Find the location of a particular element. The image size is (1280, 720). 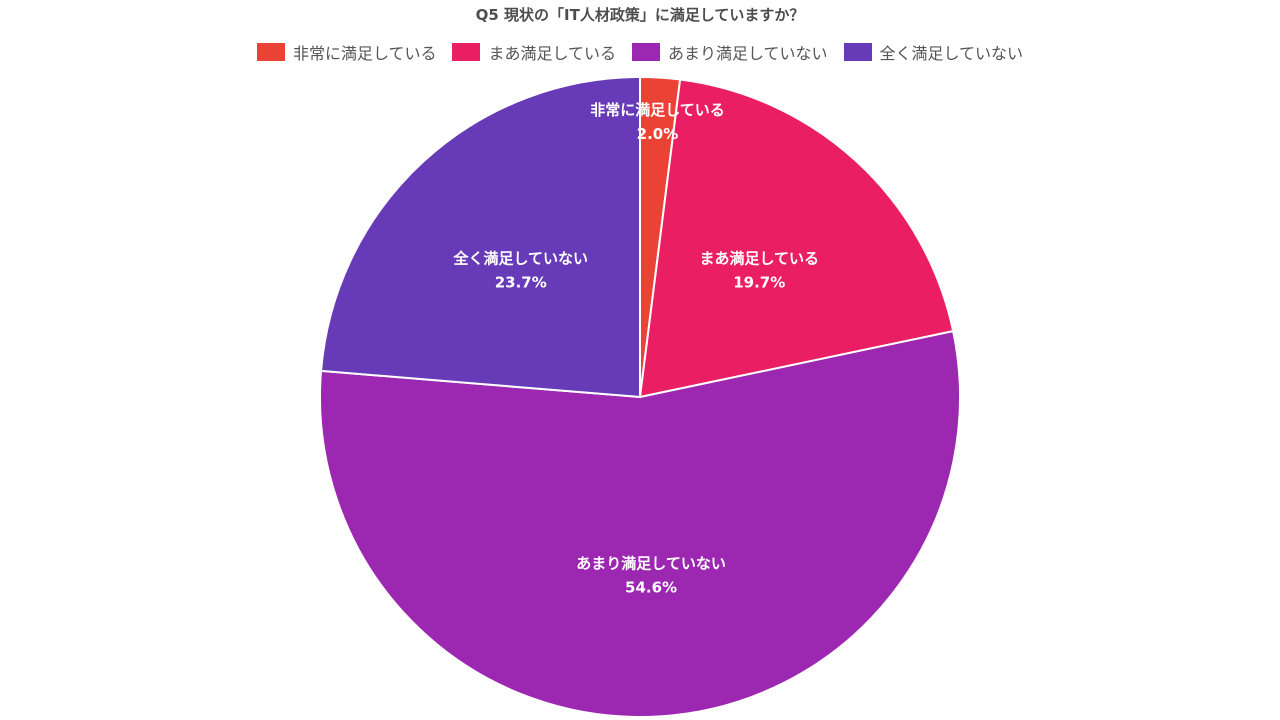

legend-label-somewhat-satisfied: まあ満足している is located at coordinates (552, 53).